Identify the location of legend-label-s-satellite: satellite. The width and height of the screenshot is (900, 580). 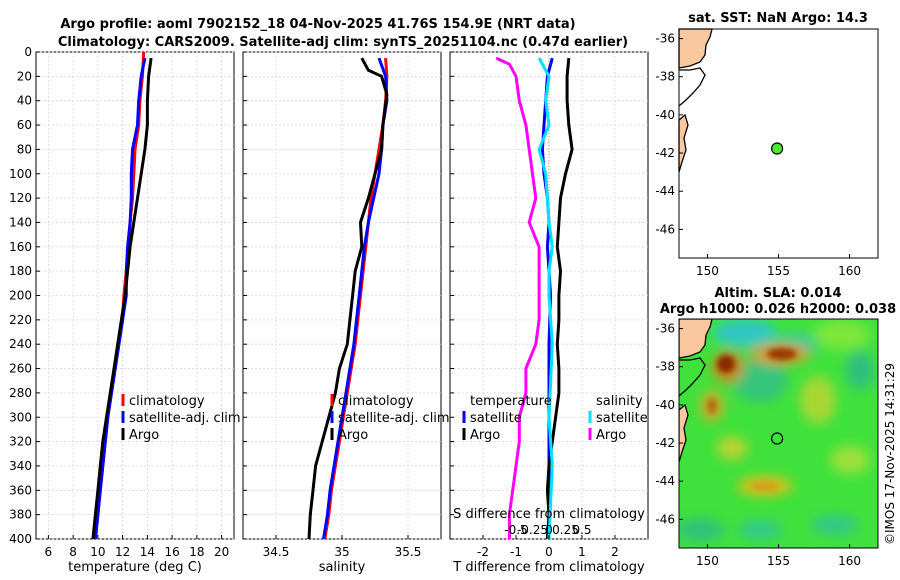
(622, 418).